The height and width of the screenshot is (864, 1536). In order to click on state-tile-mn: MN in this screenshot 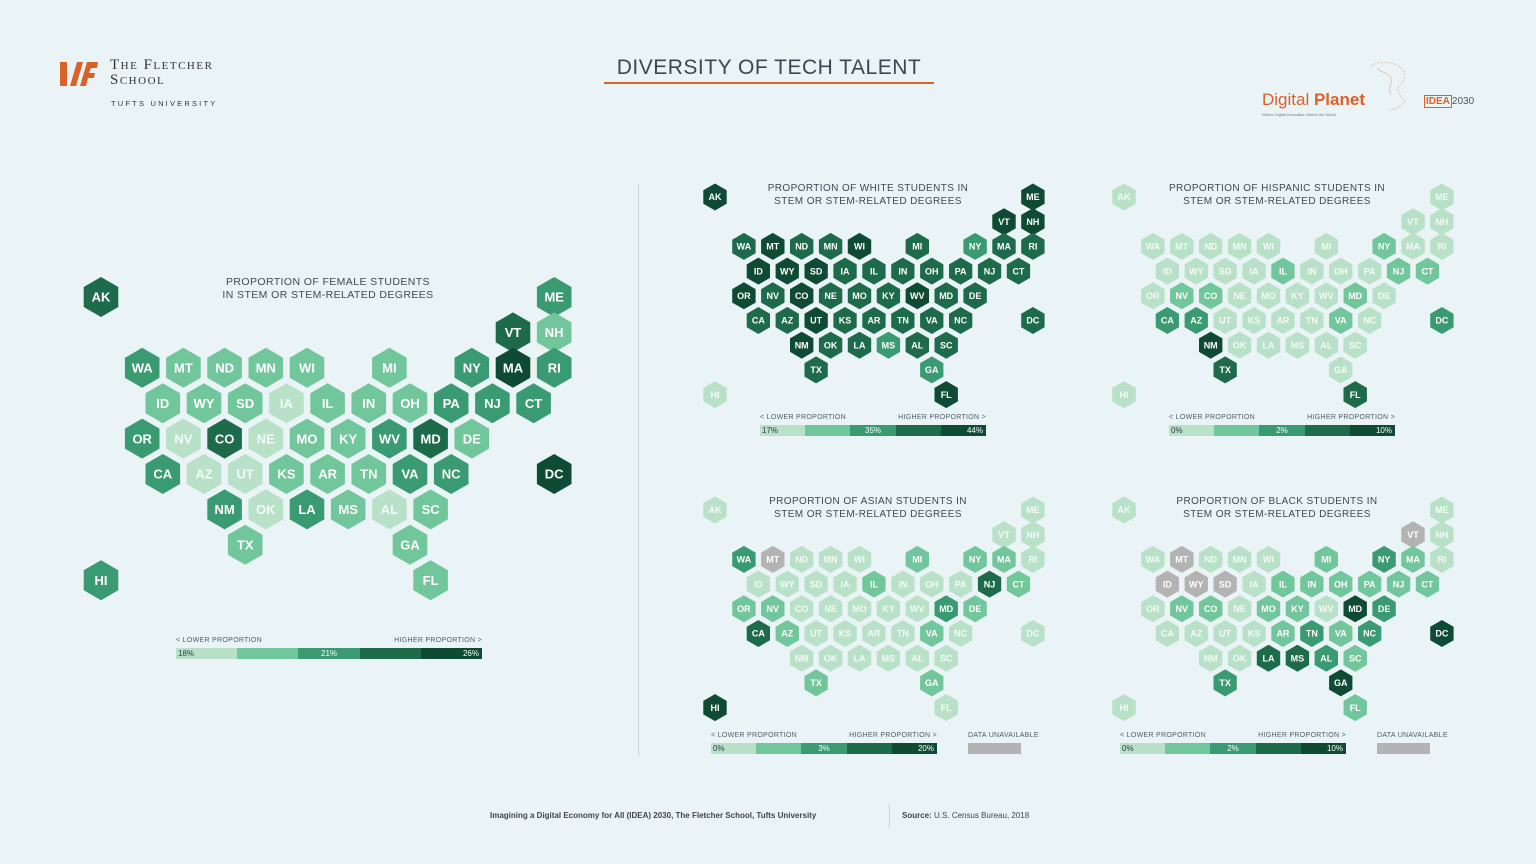, I will do `click(830, 246)`.